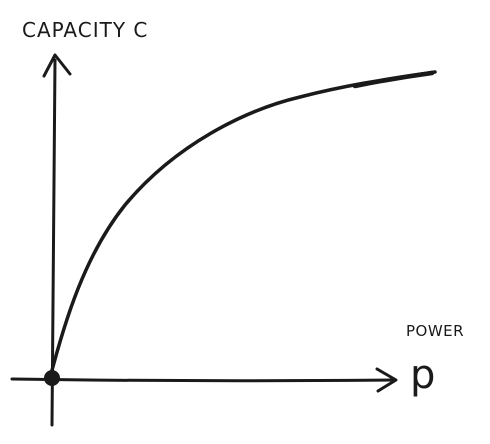 The image size is (490, 444). Describe the element at coordinates (53, 242) in the screenshot. I see `y-axis` at that location.